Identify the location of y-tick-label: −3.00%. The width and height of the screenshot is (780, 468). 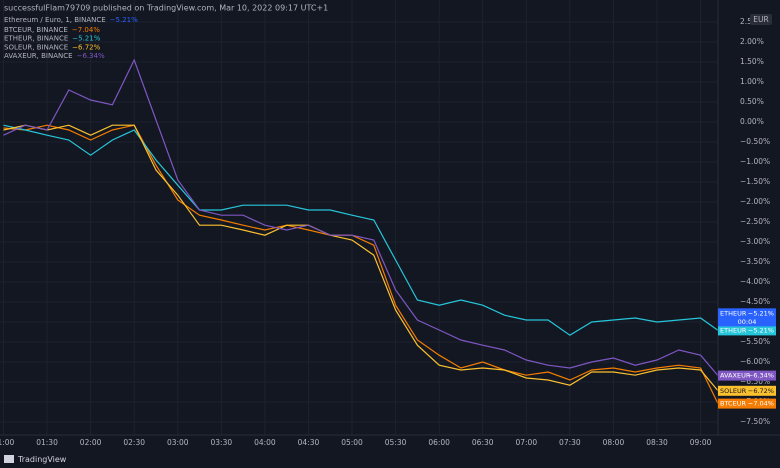
(755, 241).